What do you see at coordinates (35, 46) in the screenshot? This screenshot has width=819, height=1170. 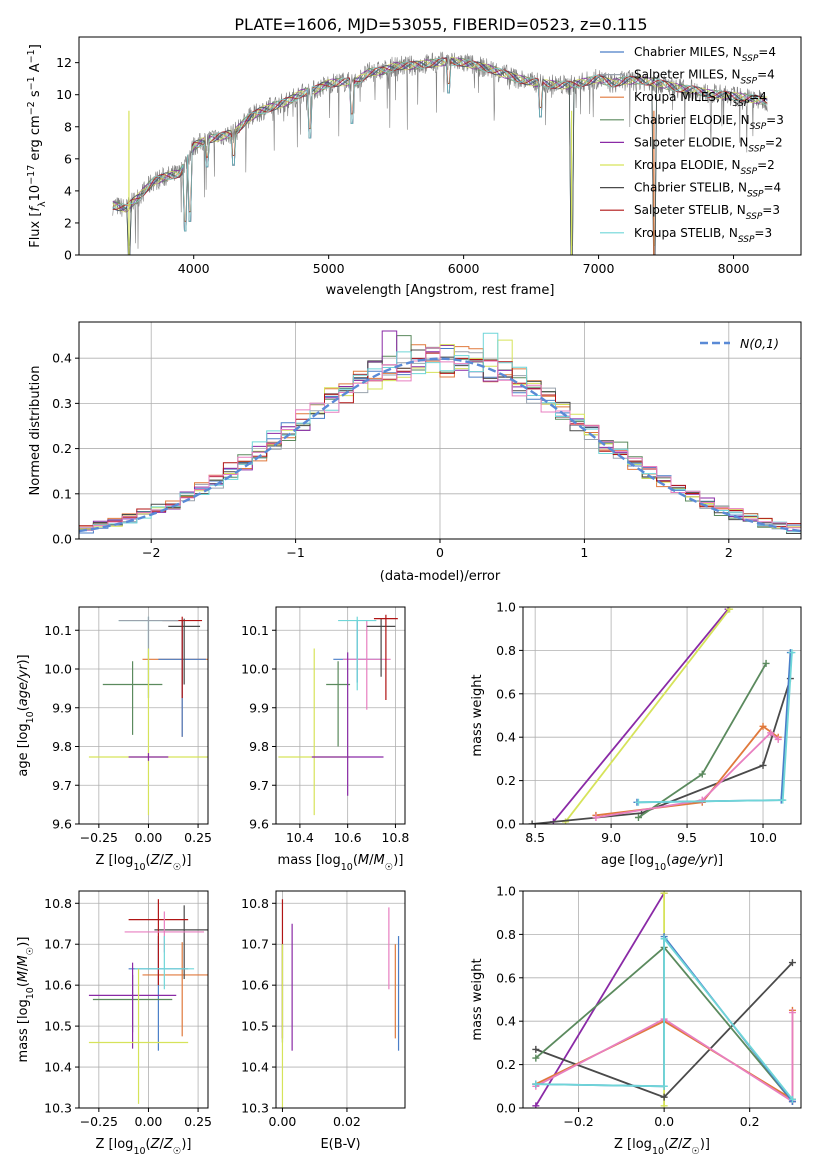 I see `axis-label-part: ]` at bounding box center [35, 46].